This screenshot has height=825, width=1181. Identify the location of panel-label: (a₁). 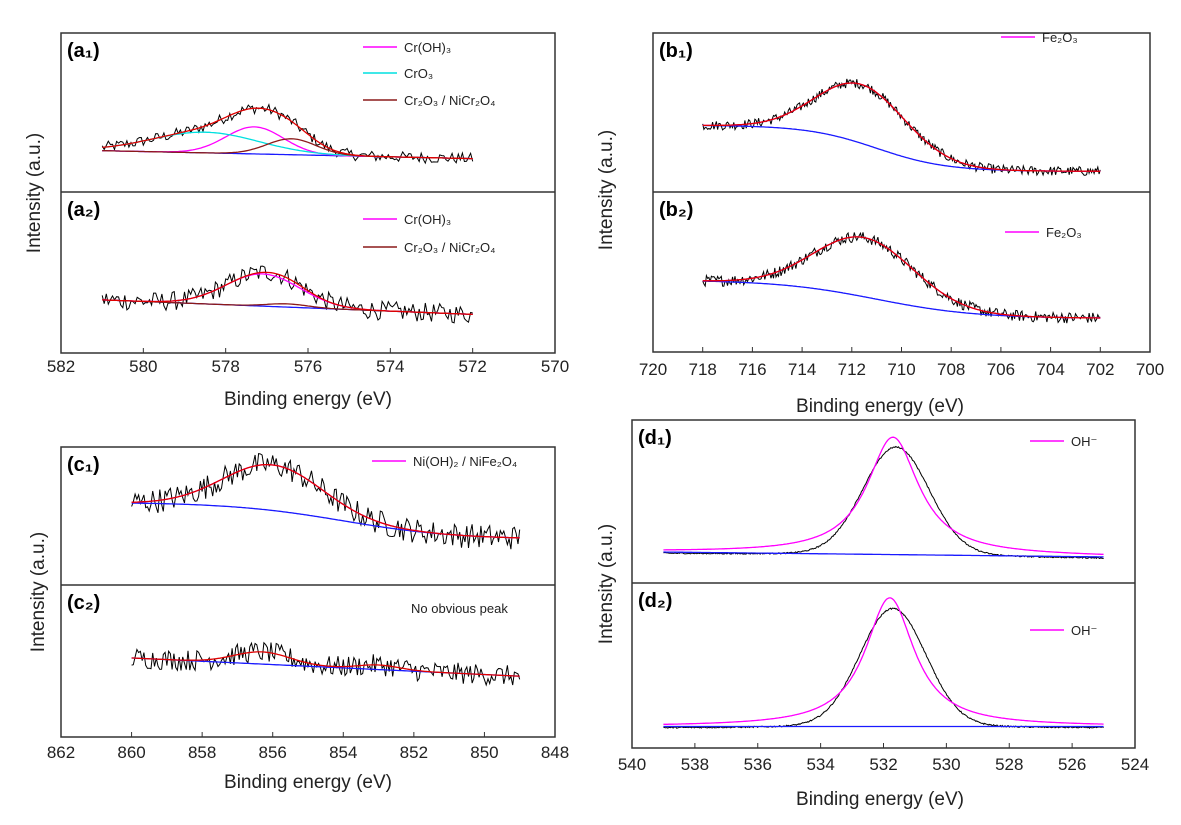
(83, 51).